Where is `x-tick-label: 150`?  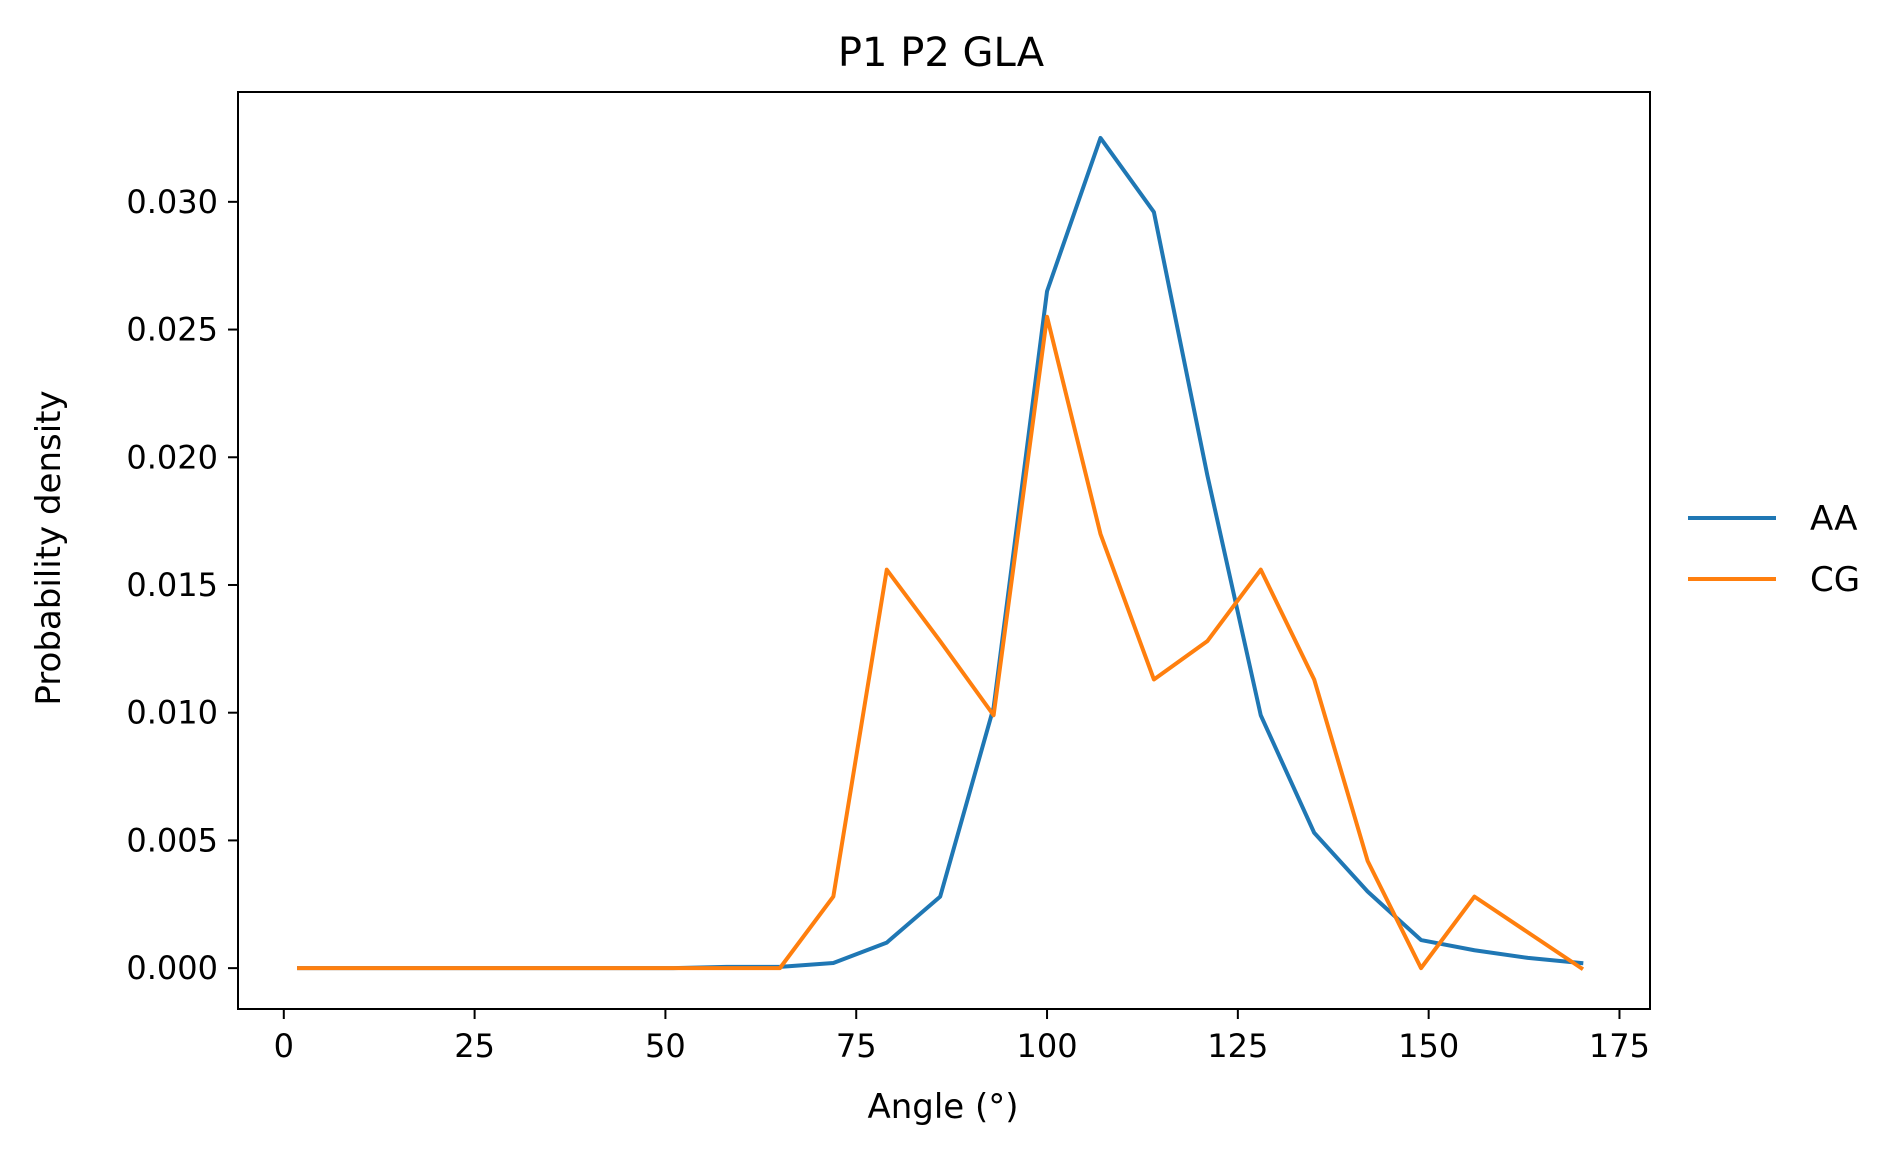 x-tick-label: 150 is located at coordinates (1428, 1046).